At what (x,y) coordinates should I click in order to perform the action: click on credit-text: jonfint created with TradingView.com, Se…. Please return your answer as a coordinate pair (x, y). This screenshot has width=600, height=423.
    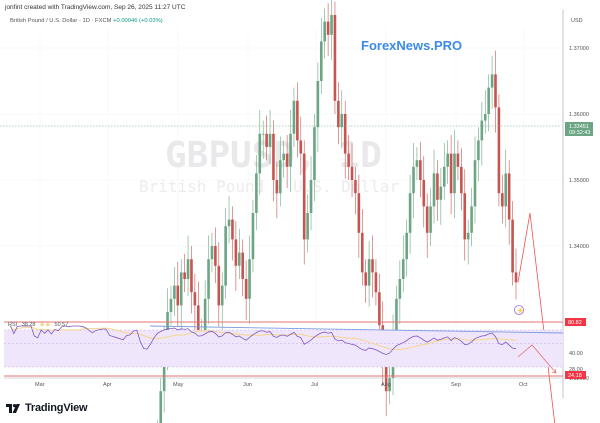
    Looking at the image, I should click on (95, 7).